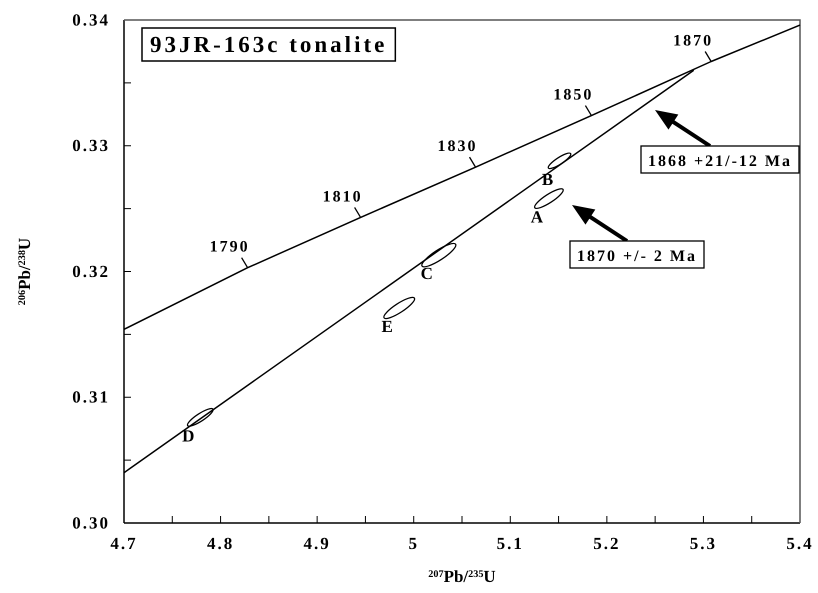 The width and height of the screenshot is (818, 593). I want to click on data-label: D, so click(188, 436).